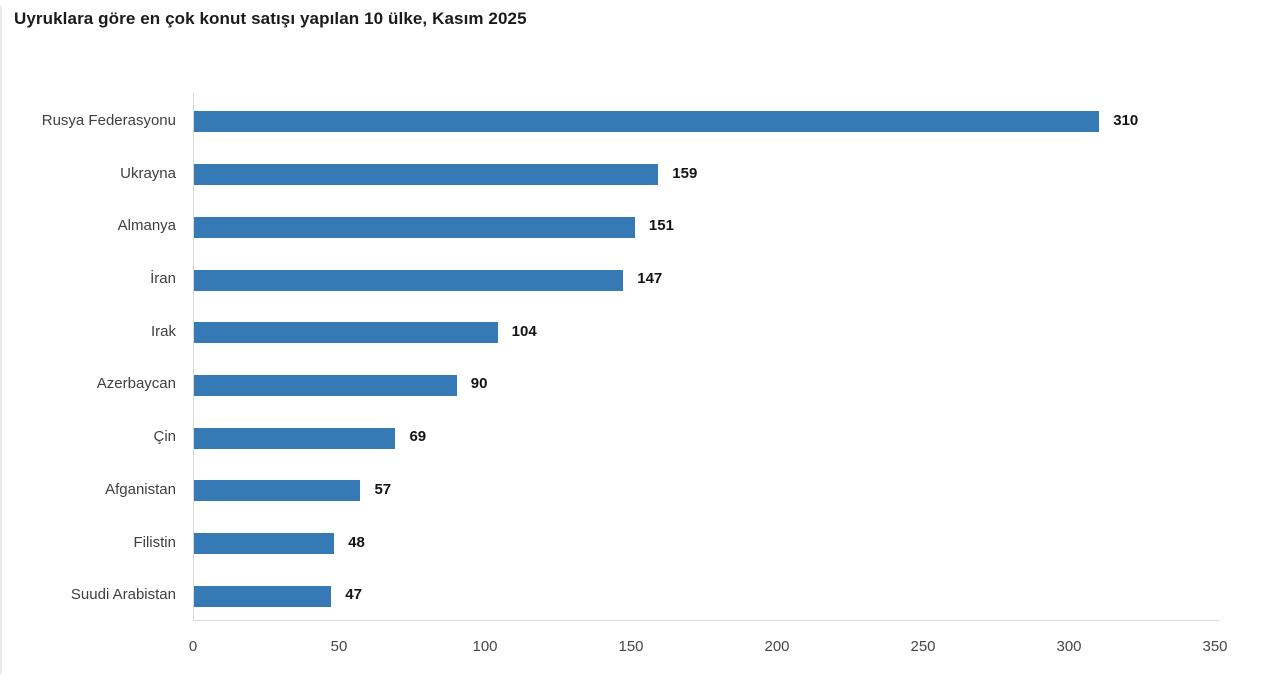  Describe the element at coordinates (923, 646) in the screenshot. I see `x-tick-label: 250` at that location.